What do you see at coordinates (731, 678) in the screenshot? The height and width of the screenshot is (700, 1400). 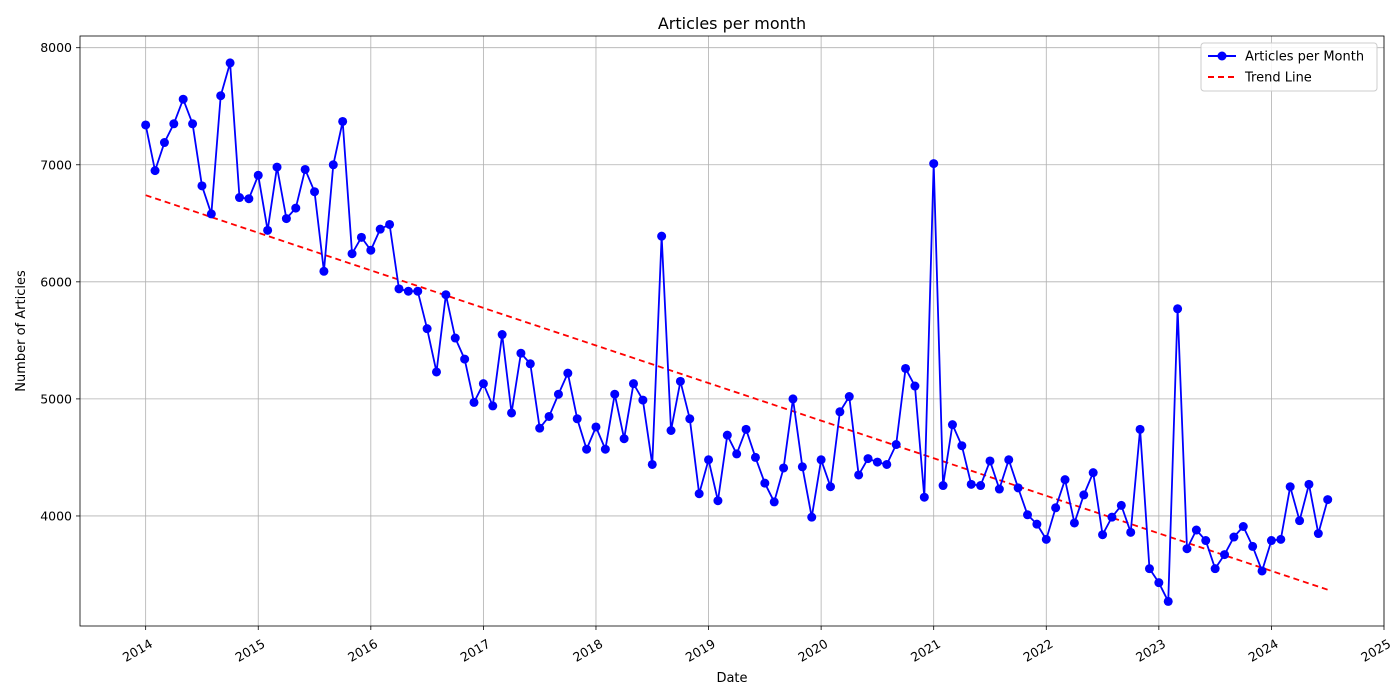 I see `x-axis-title: Date` at bounding box center [731, 678].